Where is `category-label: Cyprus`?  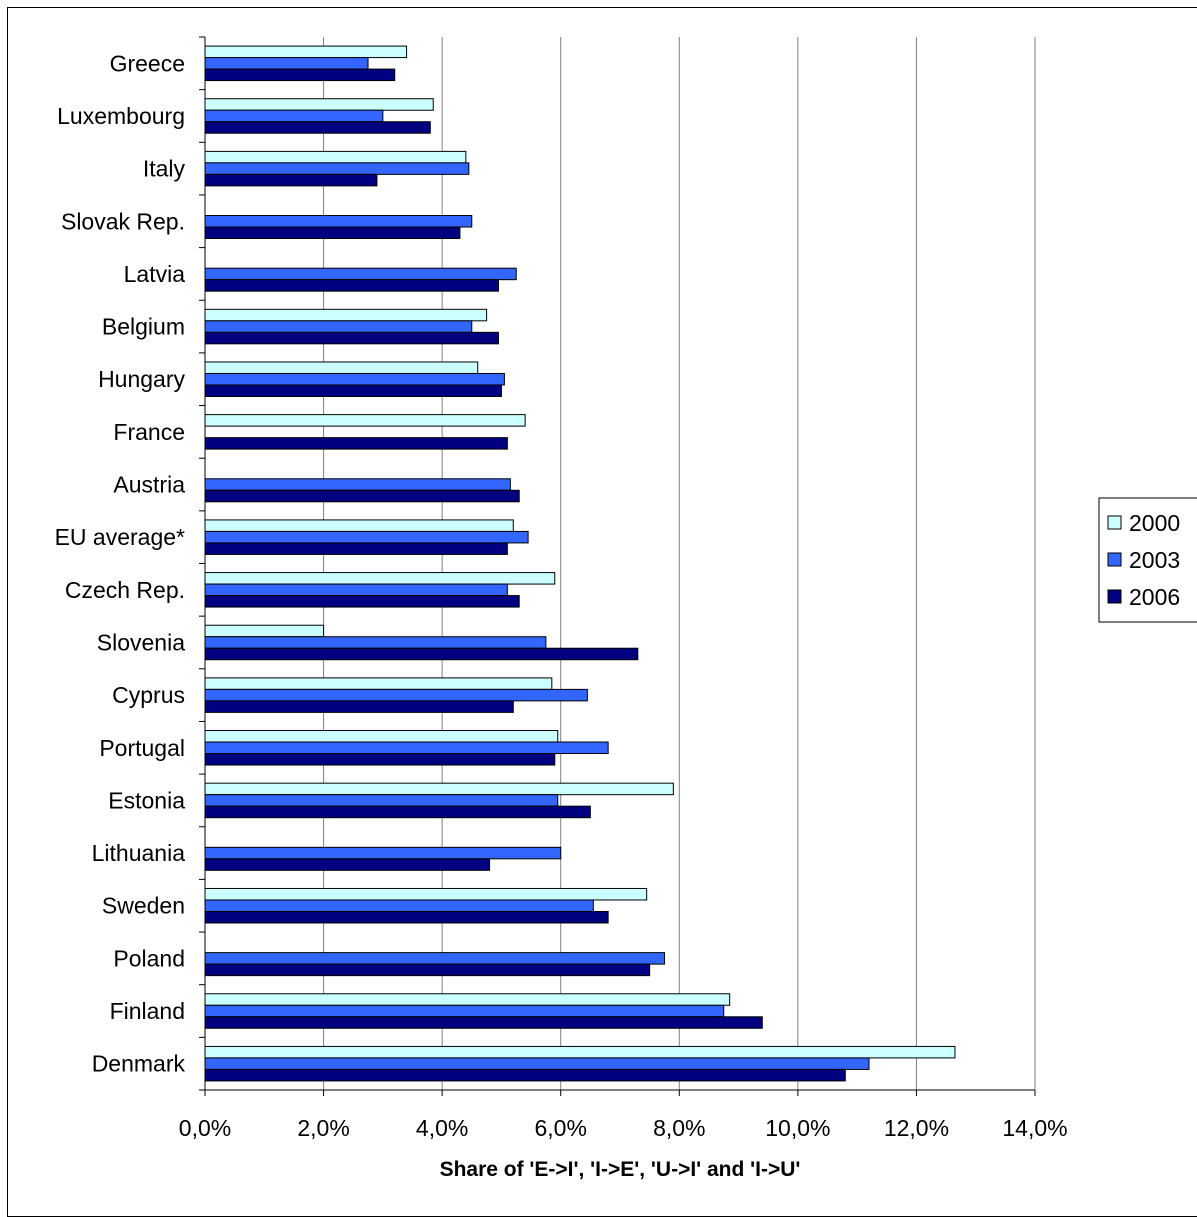
category-label: Cyprus is located at coordinates (148, 695).